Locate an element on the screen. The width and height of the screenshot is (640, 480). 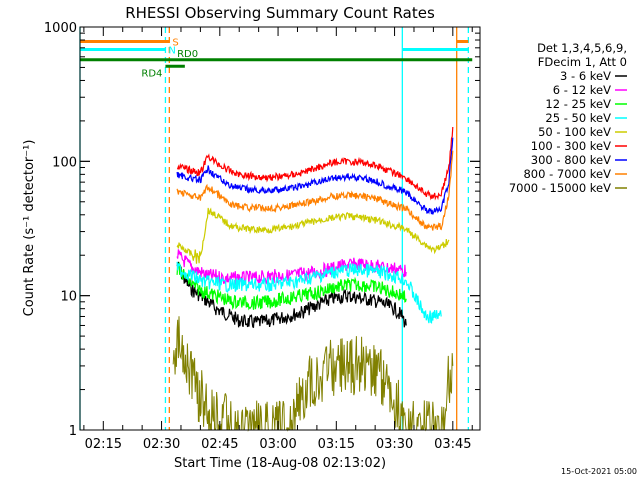
legend-entry-1: 6 - 12 keV is located at coordinates (582, 90).